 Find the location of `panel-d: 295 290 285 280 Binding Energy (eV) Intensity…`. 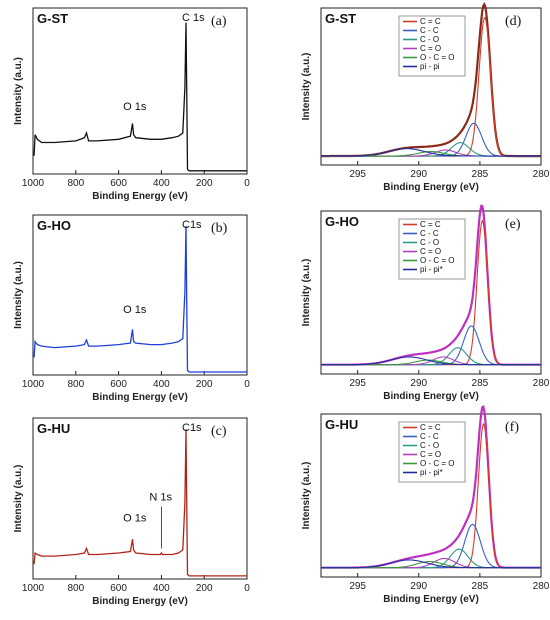

panel-d: 295 290 285 280 Binding Energy (eV) Intensity… is located at coordinates (425, 97).